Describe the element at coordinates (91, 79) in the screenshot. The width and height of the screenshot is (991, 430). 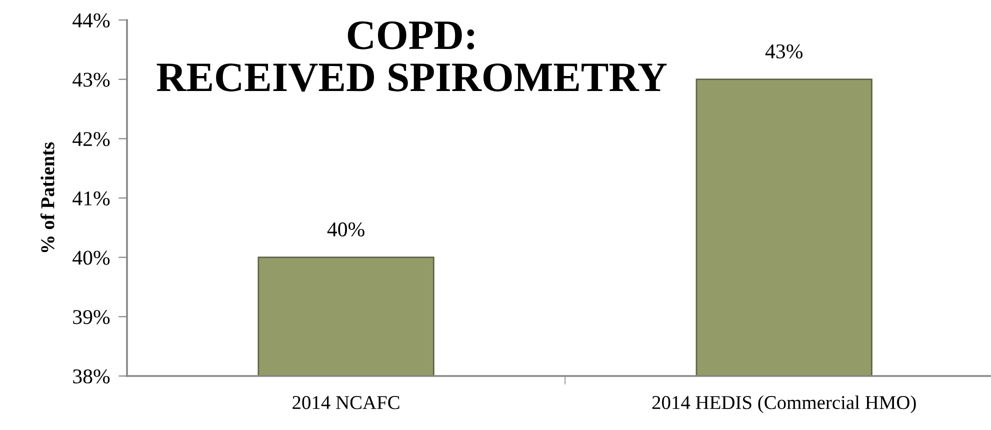
I see `y-tick-label: 43%` at that location.